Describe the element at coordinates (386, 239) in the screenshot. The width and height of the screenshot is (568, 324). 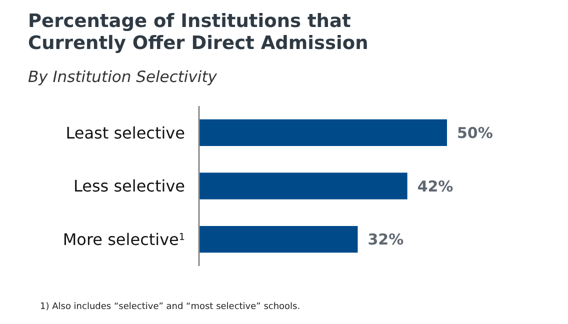
I see `data-label: 32%` at that location.